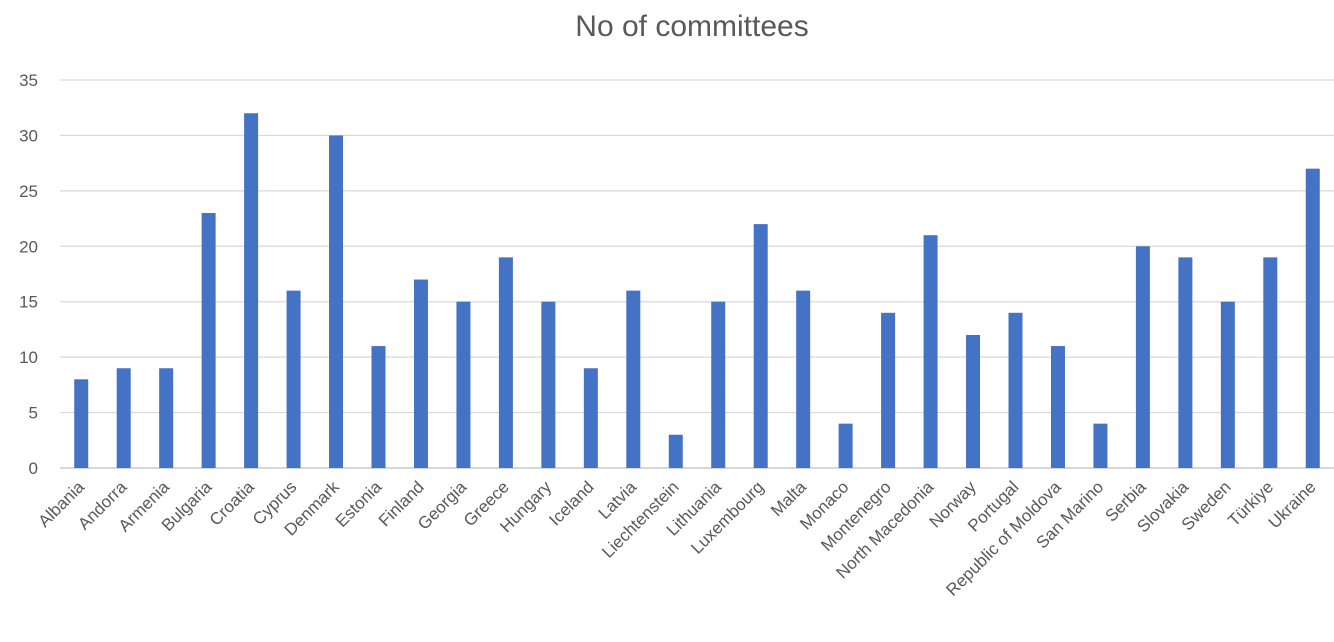  I want to click on y-tick-label: 10, so click(28, 357).